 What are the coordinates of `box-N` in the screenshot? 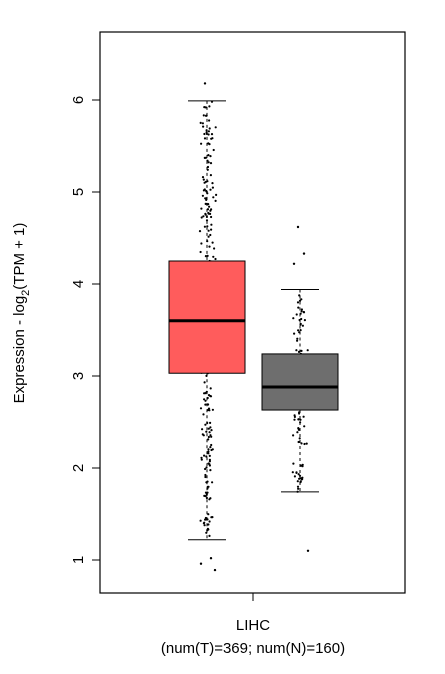 It's located at (300, 391).